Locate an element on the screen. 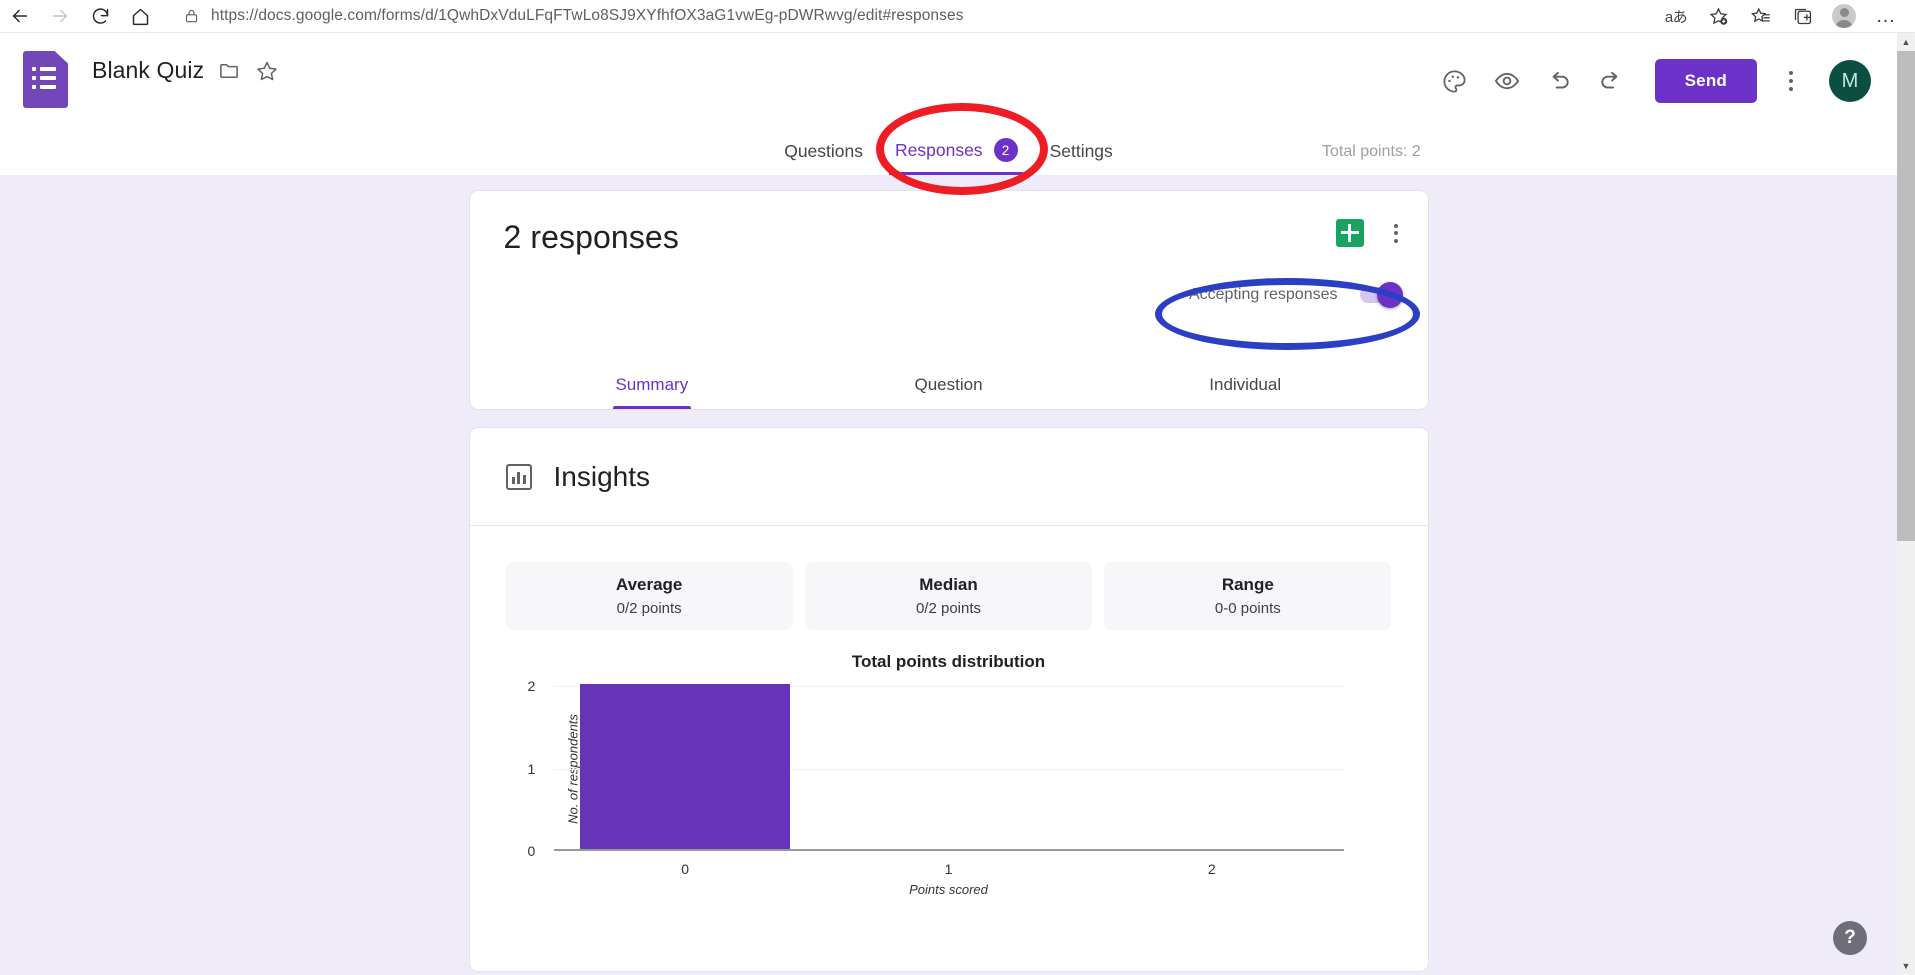 This screenshot has width=1915, height=975. stat-average-label: Average is located at coordinates (649, 584).